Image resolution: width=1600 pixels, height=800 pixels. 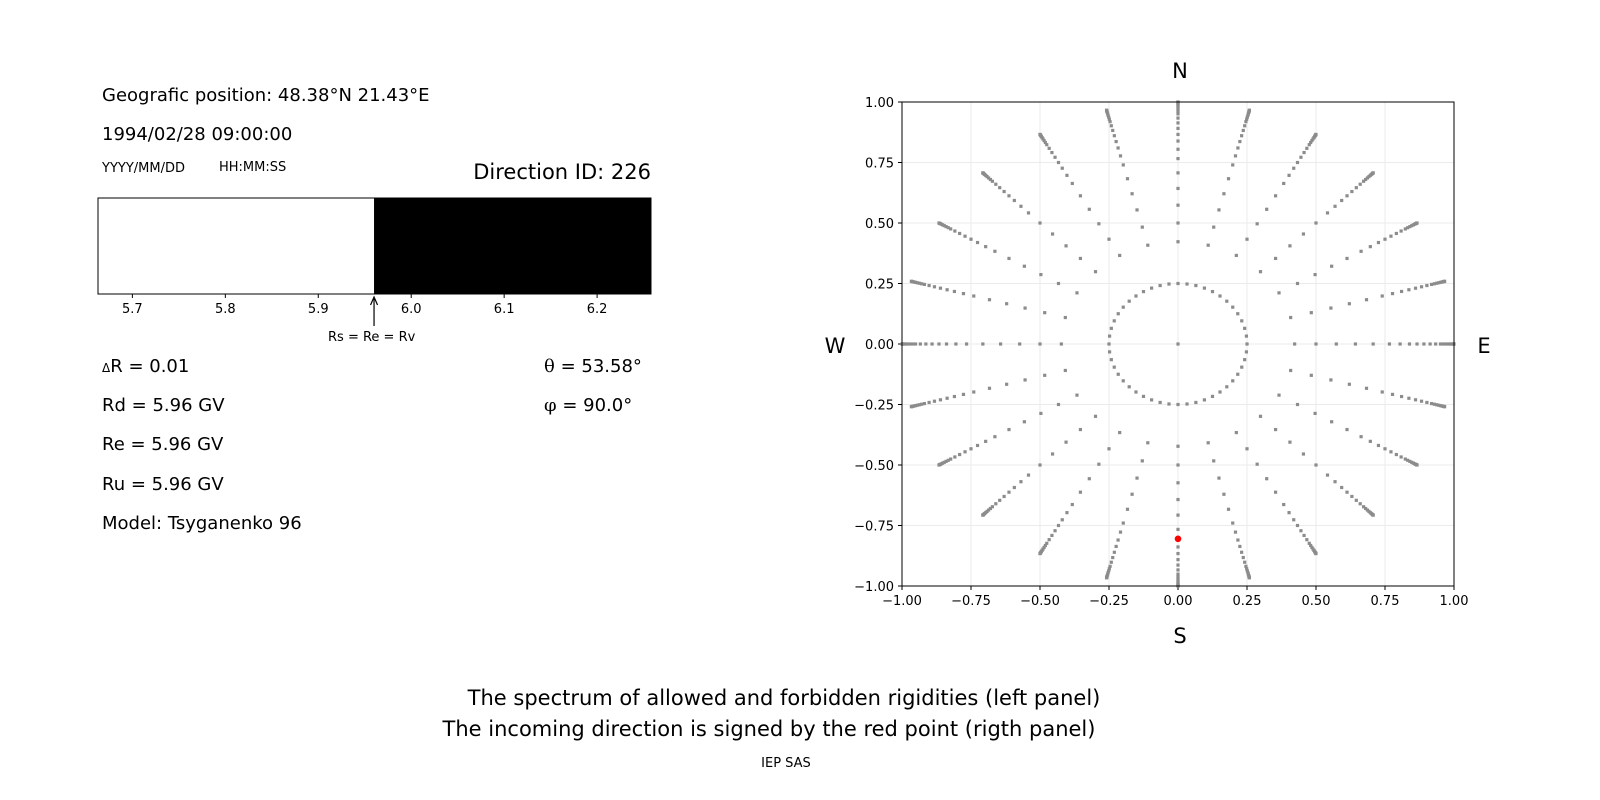 What do you see at coordinates (197, 134) in the screenshot?
I see `datetime: 1994/02/28 09:00:00` at bounding box center [197, 134].